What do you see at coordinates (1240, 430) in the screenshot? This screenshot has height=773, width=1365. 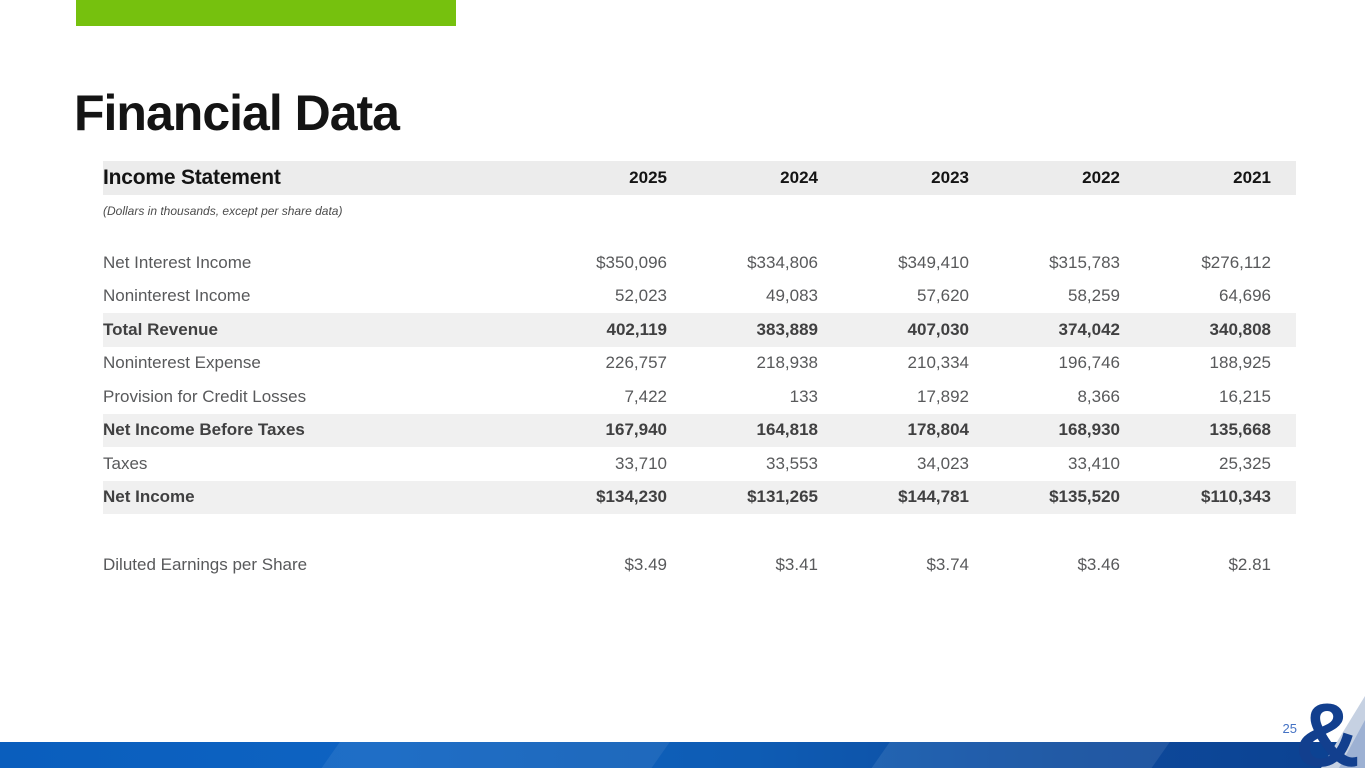 I see `row-value: 135,668` at bounding box center [1240, 430].